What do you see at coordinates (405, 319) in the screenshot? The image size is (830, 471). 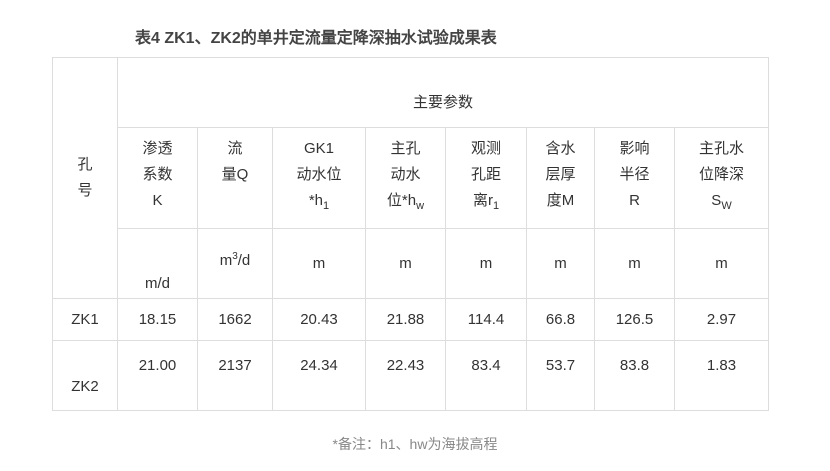 I see `value-cell: 21.88` at bounding box center [405, 319].